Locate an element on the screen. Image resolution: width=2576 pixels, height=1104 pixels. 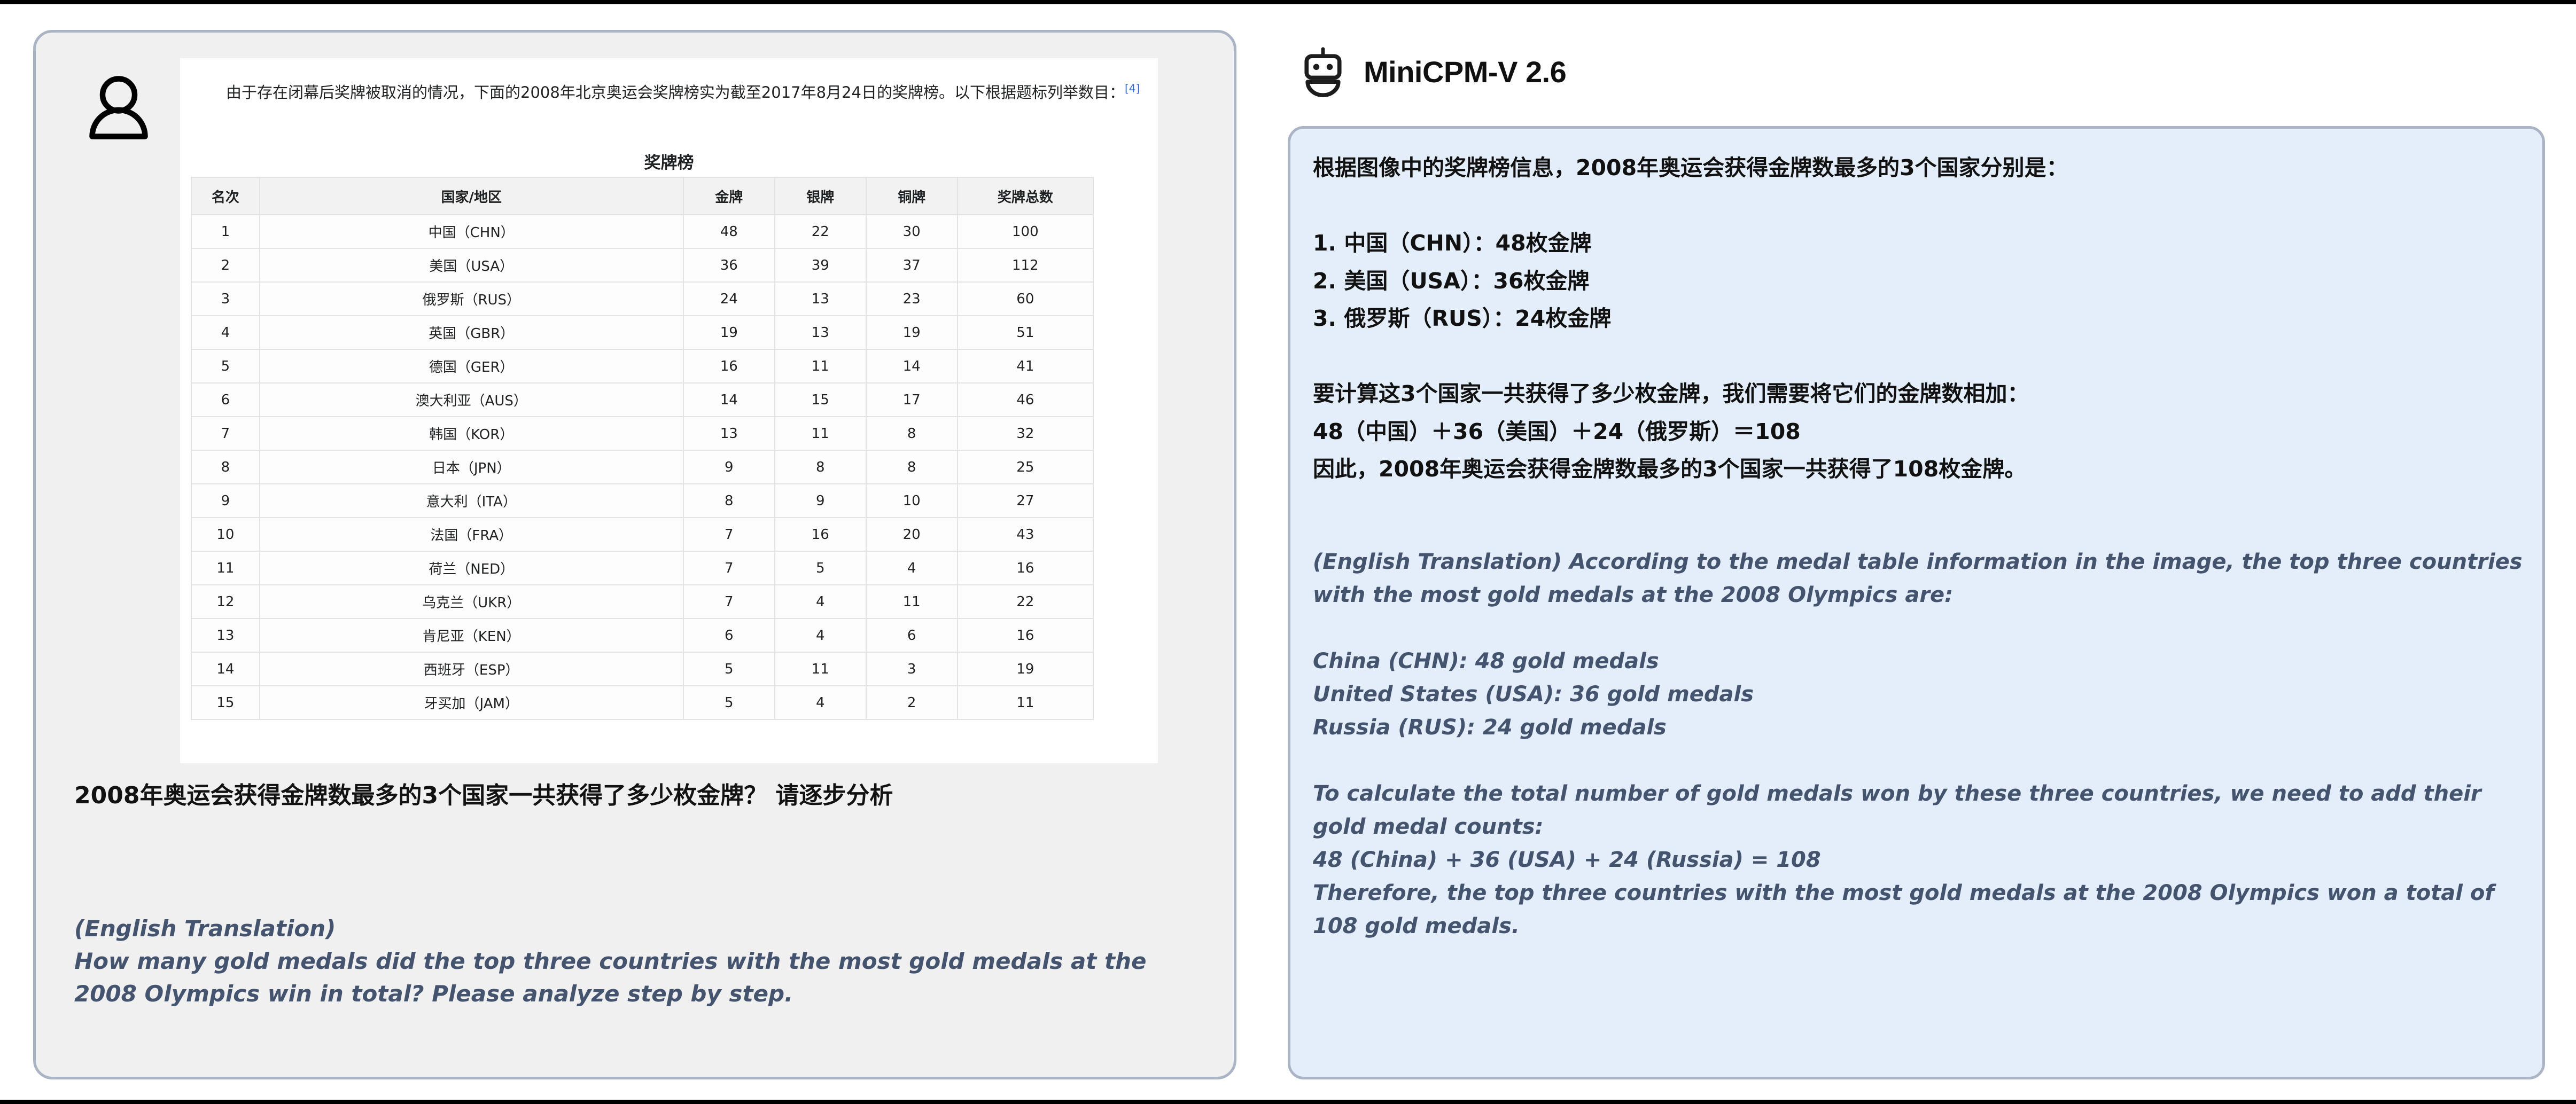
cell-rank: 10 is located at coordinates (225, 534).